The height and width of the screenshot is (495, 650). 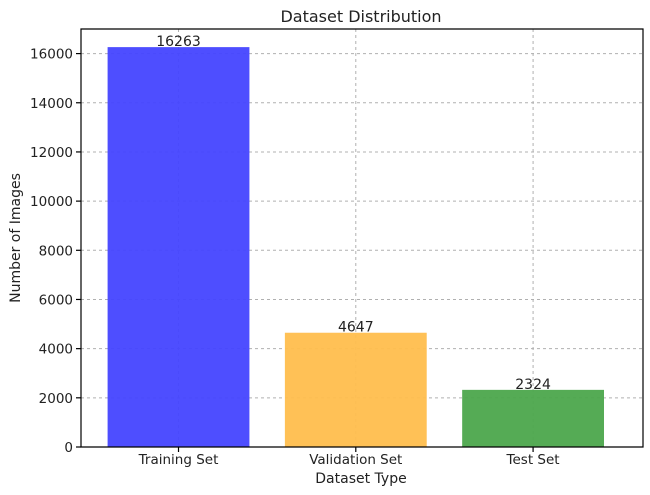 I want to click on y-tick-label: 12000, so click(x=51, y=153).